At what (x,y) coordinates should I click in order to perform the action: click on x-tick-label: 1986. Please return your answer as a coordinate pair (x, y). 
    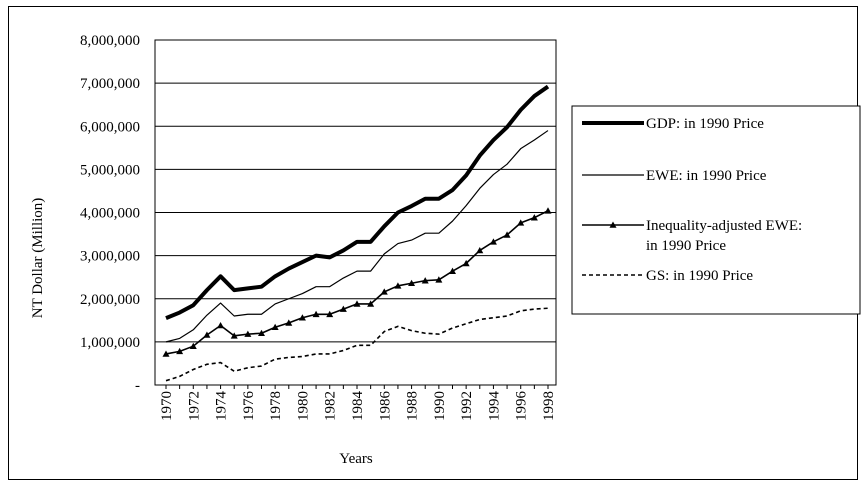
    Looking at the image, I should click on (385, 406).